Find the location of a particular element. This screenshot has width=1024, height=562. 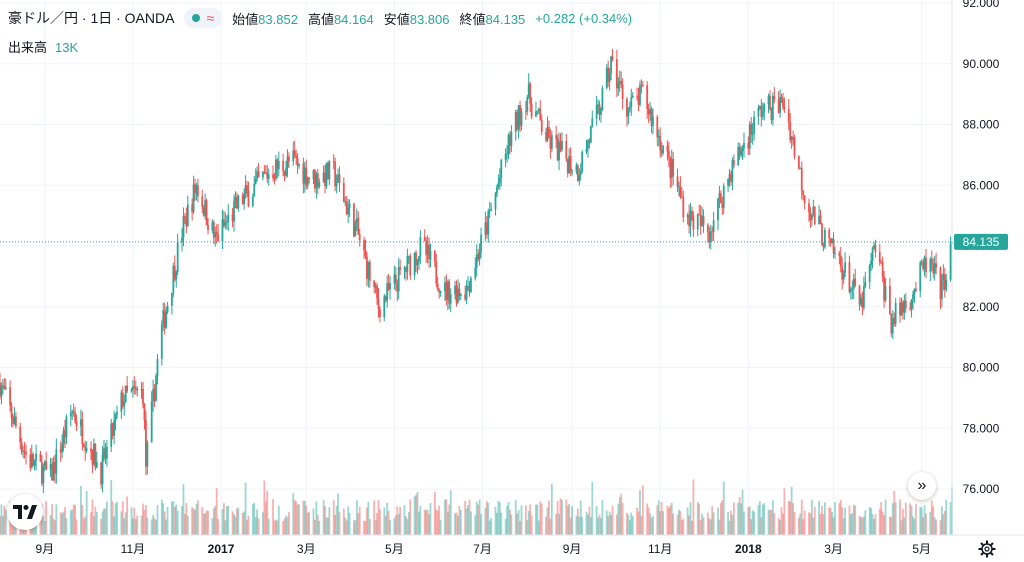

price-tick-label: 80.000 is located at coordinates (981, 368).